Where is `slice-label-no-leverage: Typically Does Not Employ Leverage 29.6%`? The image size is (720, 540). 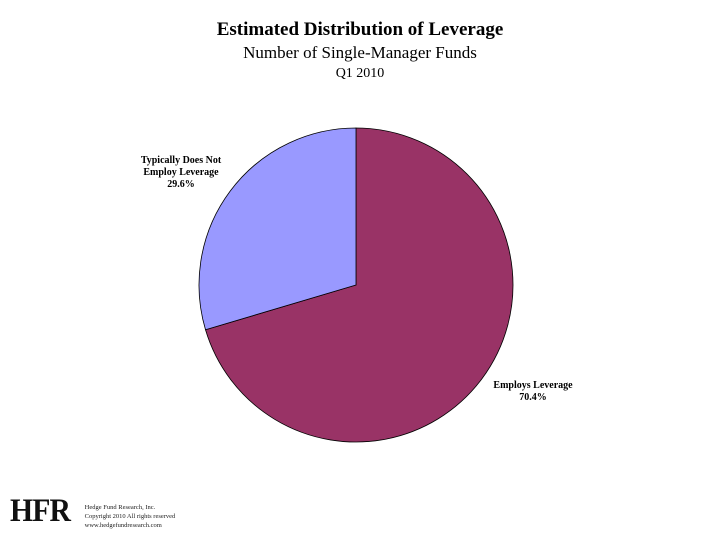 slice-label-no-leverage: Typically Does Not Employ Leverage 29.6% is located at coordinates (181, 173).